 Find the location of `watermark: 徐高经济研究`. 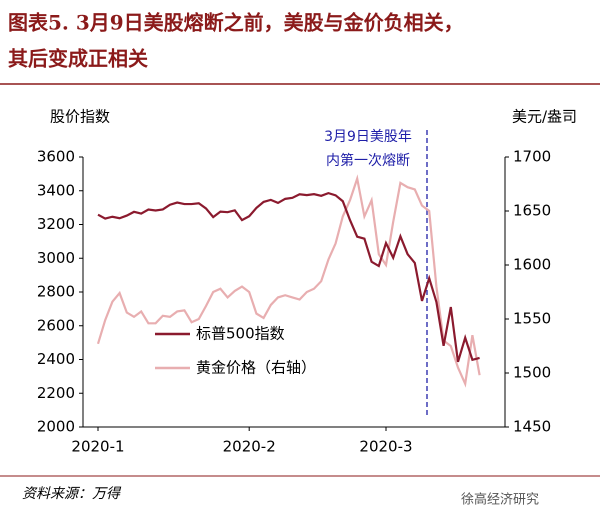

watermark: 徐高经济研究 is located at coordinates (500, 500).